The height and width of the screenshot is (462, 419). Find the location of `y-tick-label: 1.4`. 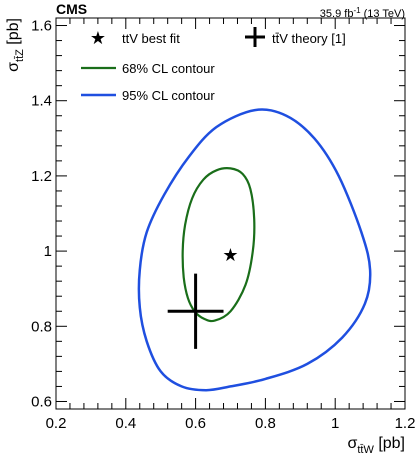

y-tick-label: 1.4 is located at coordinates (41, 101).